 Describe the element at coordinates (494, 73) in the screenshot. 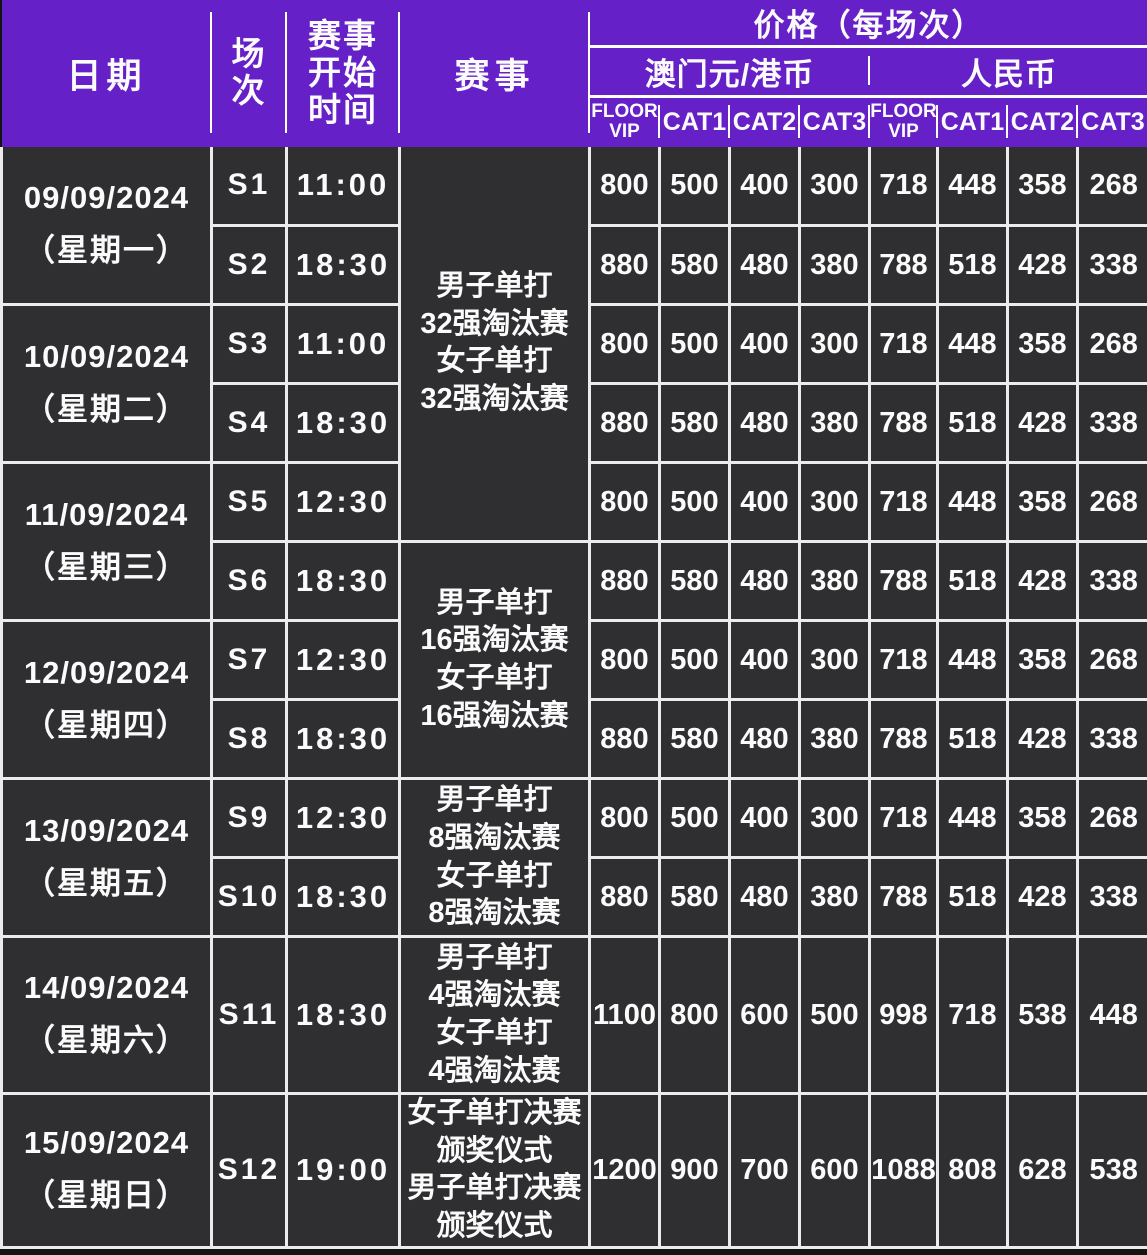

I see `header-event: 赛事` at that location.